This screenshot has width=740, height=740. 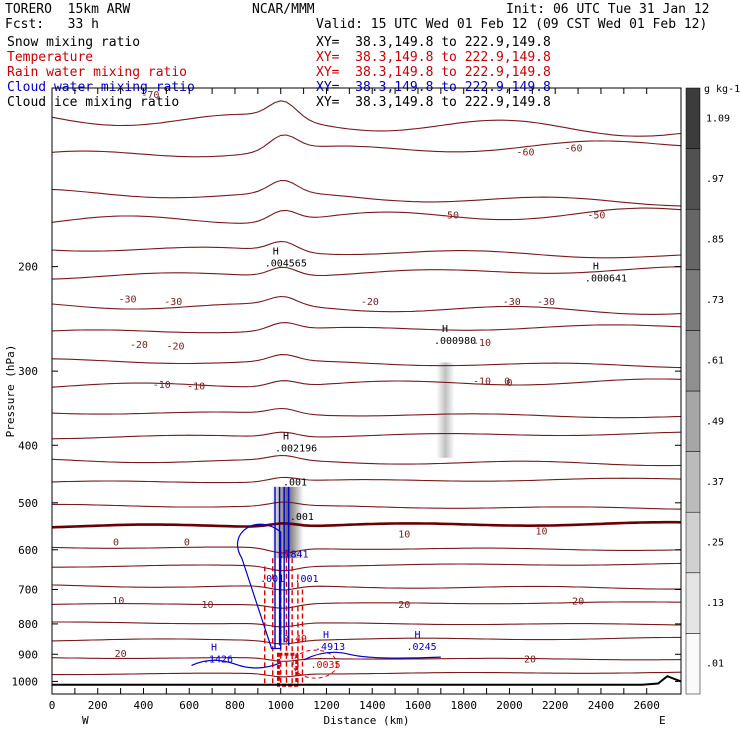 I want to click on x-tick-label: 2000, so click(x=509, y=705).